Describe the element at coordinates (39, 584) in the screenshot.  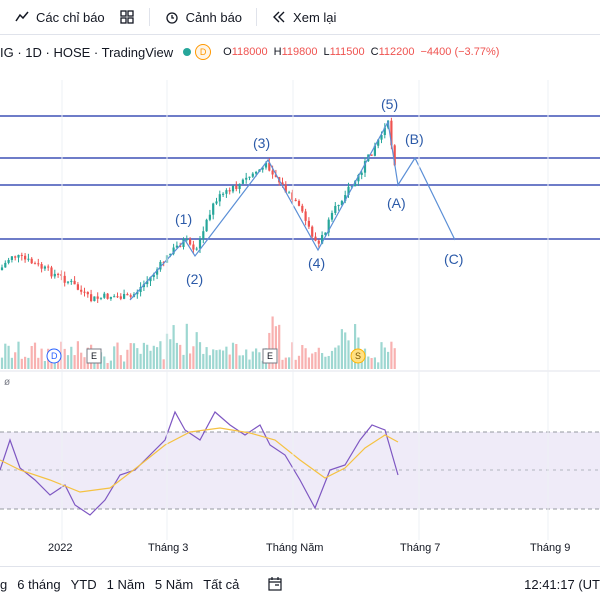
I see `range-6m: 6 tháng` at that location.